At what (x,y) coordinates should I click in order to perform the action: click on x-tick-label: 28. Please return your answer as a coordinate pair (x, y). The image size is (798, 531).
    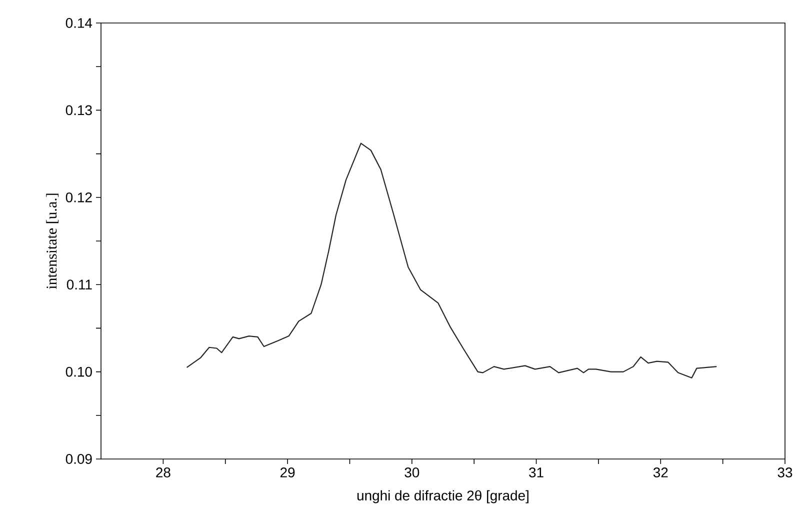
    Looking at the image, I should click on (163, 473).